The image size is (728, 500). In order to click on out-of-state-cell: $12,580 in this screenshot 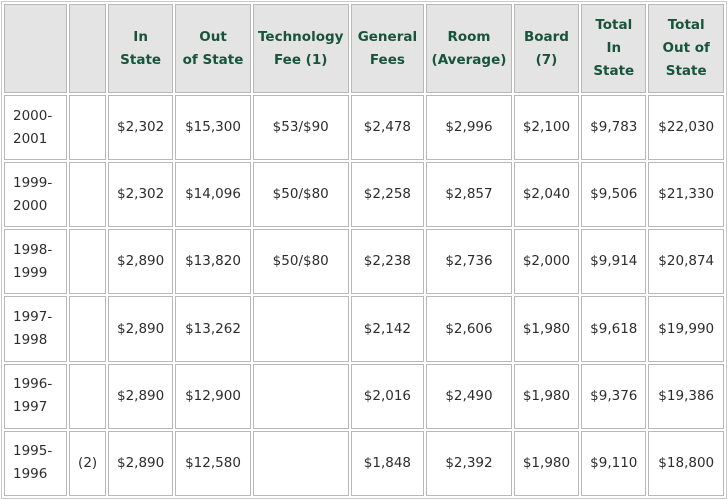, I will do `click(213, 463)`.